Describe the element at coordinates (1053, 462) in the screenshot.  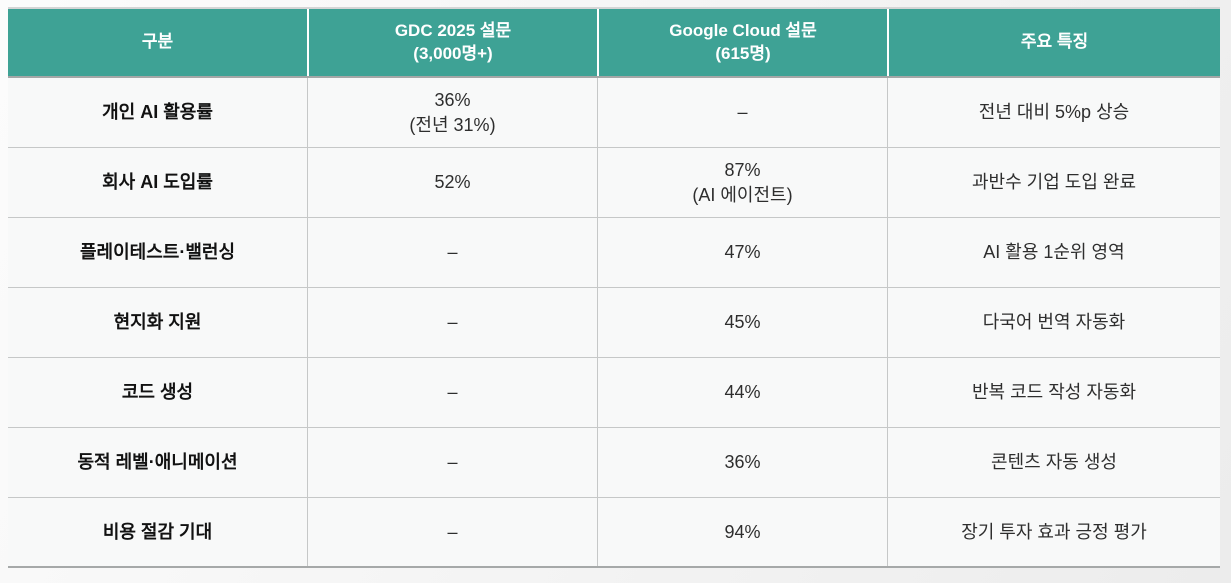
I see `feature-cell: 콘텐츠 자동 생성` at that location.